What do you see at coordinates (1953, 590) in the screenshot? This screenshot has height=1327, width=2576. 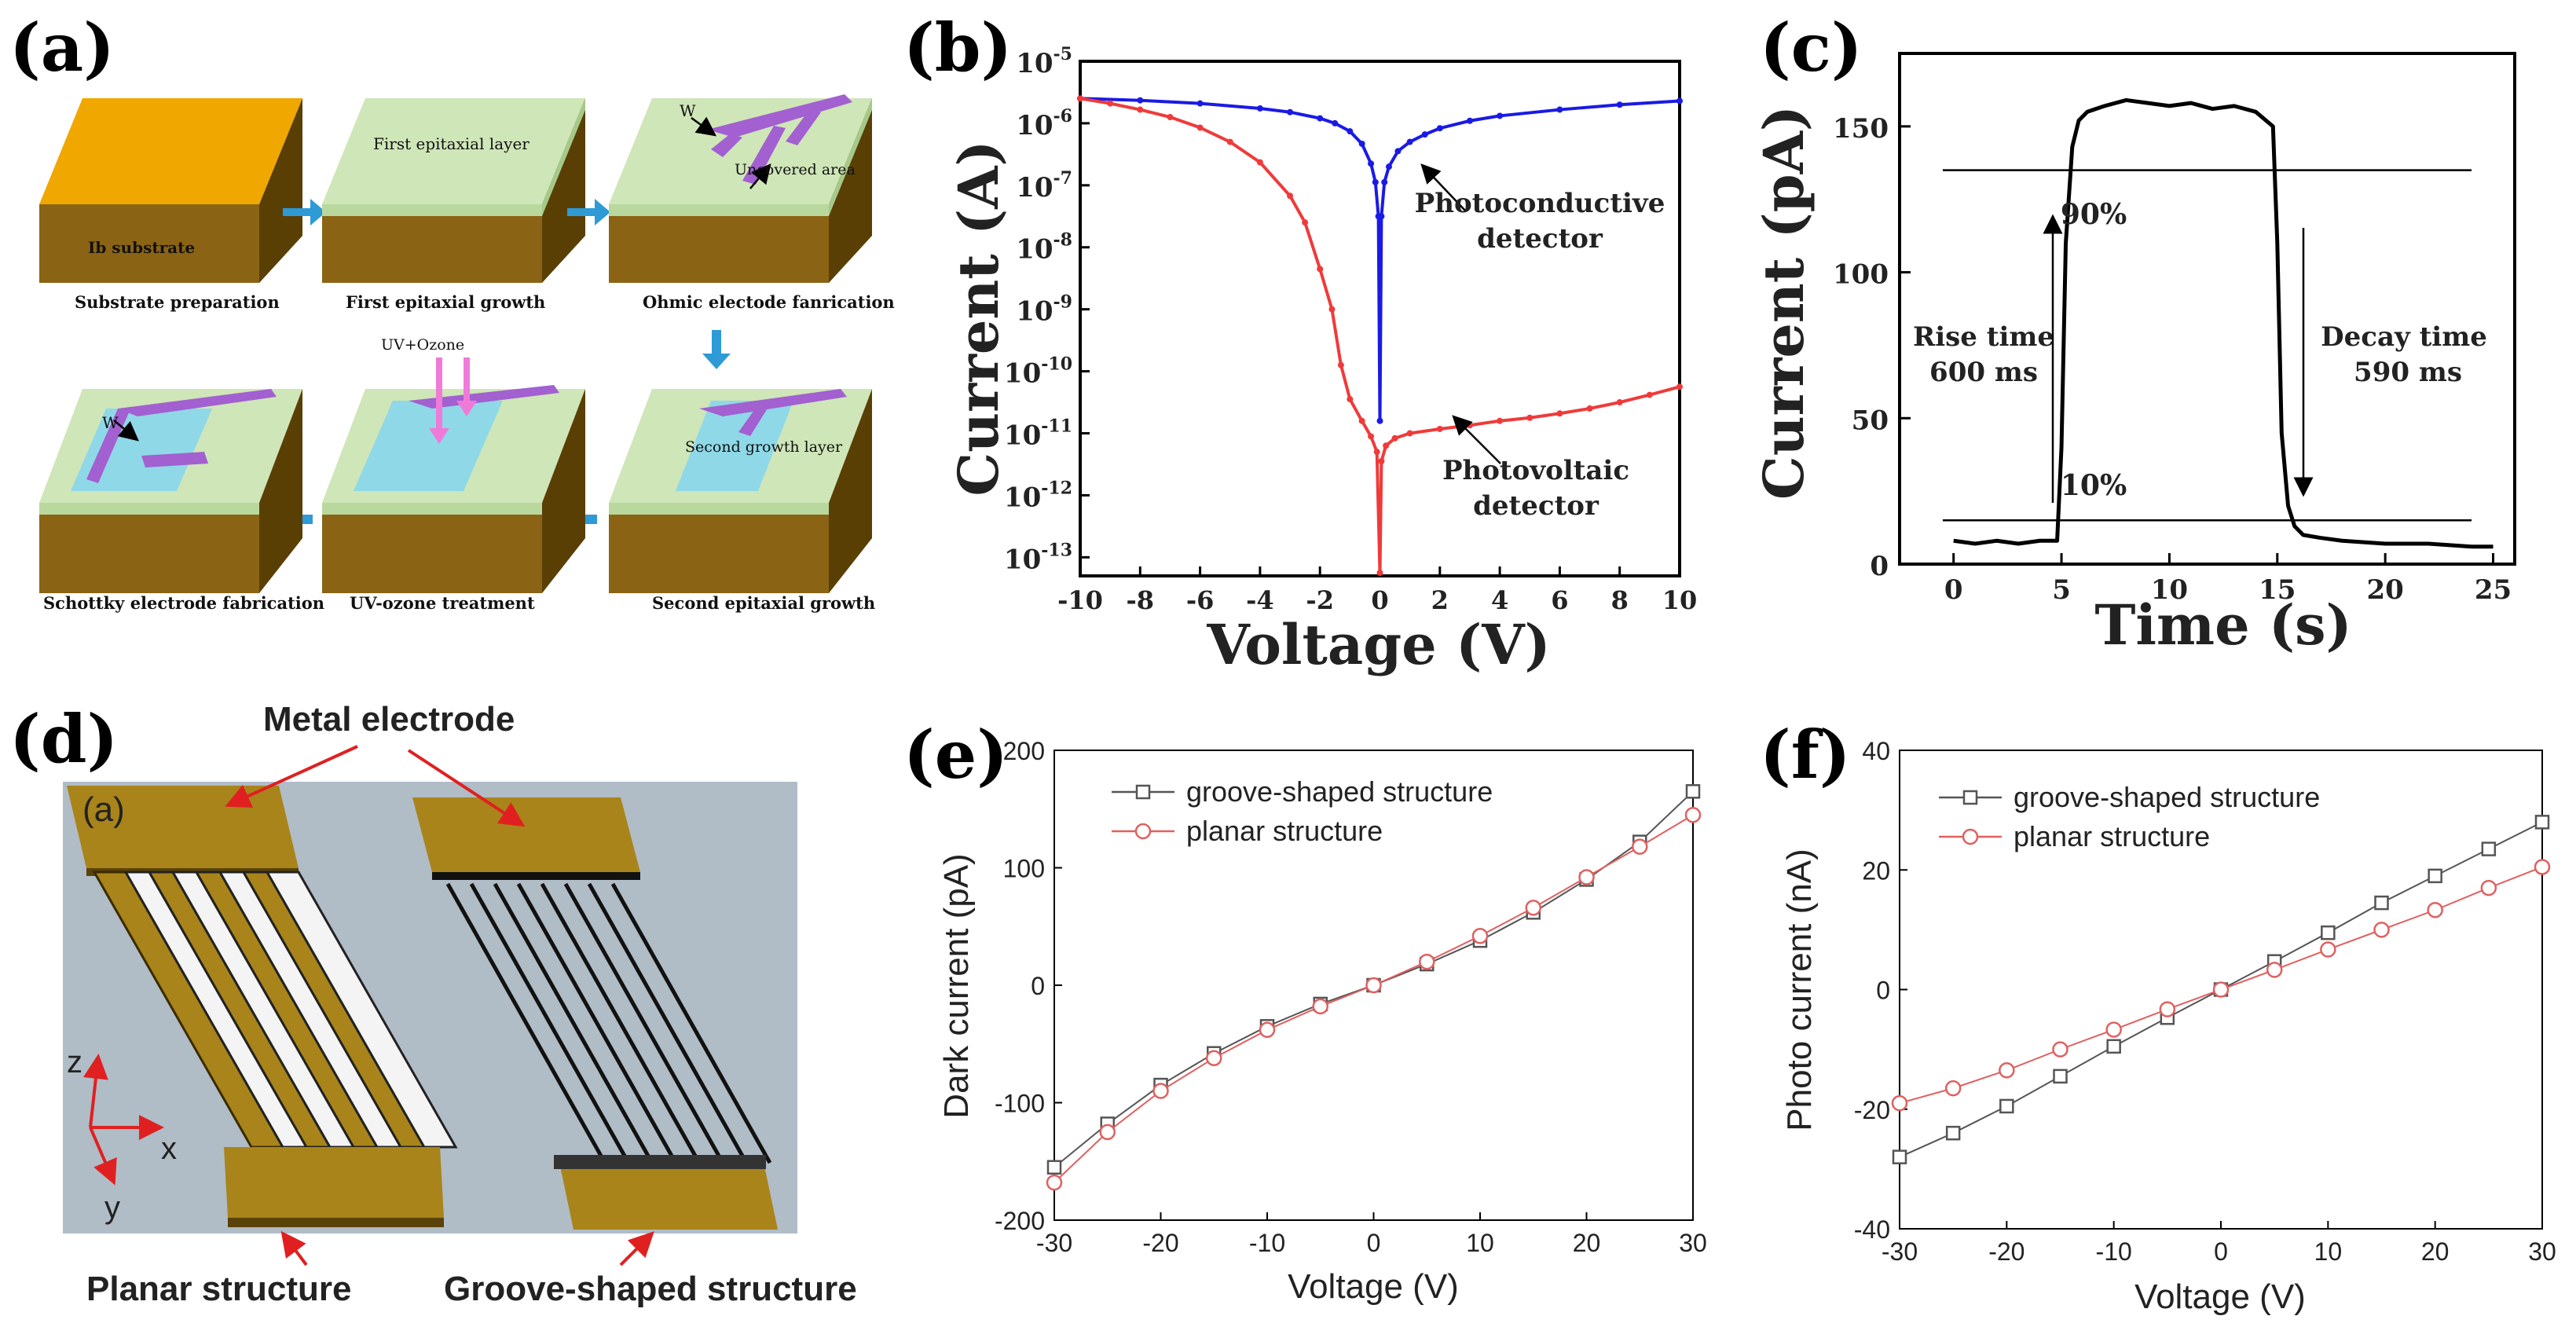 I see `x-tick-label: 0` at bounding box center [1953, 590].